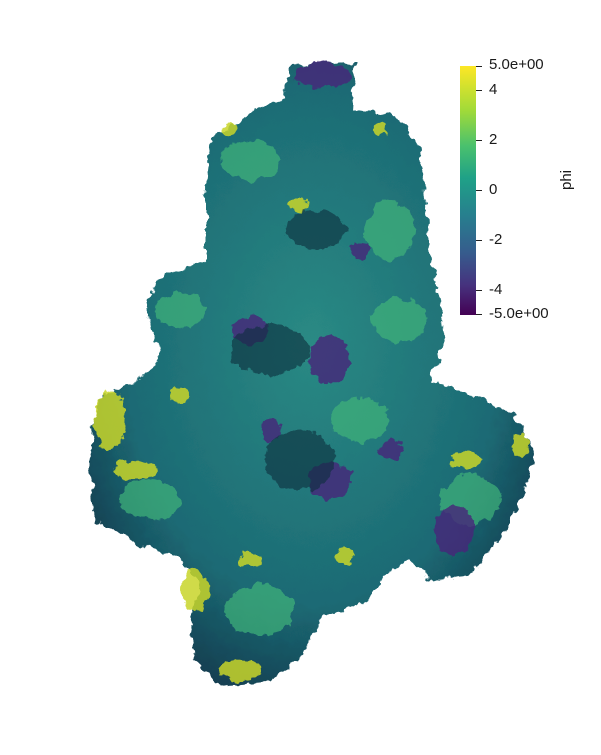 The image size is (601, 755). I want to click on tick-max, so click(479, 66).